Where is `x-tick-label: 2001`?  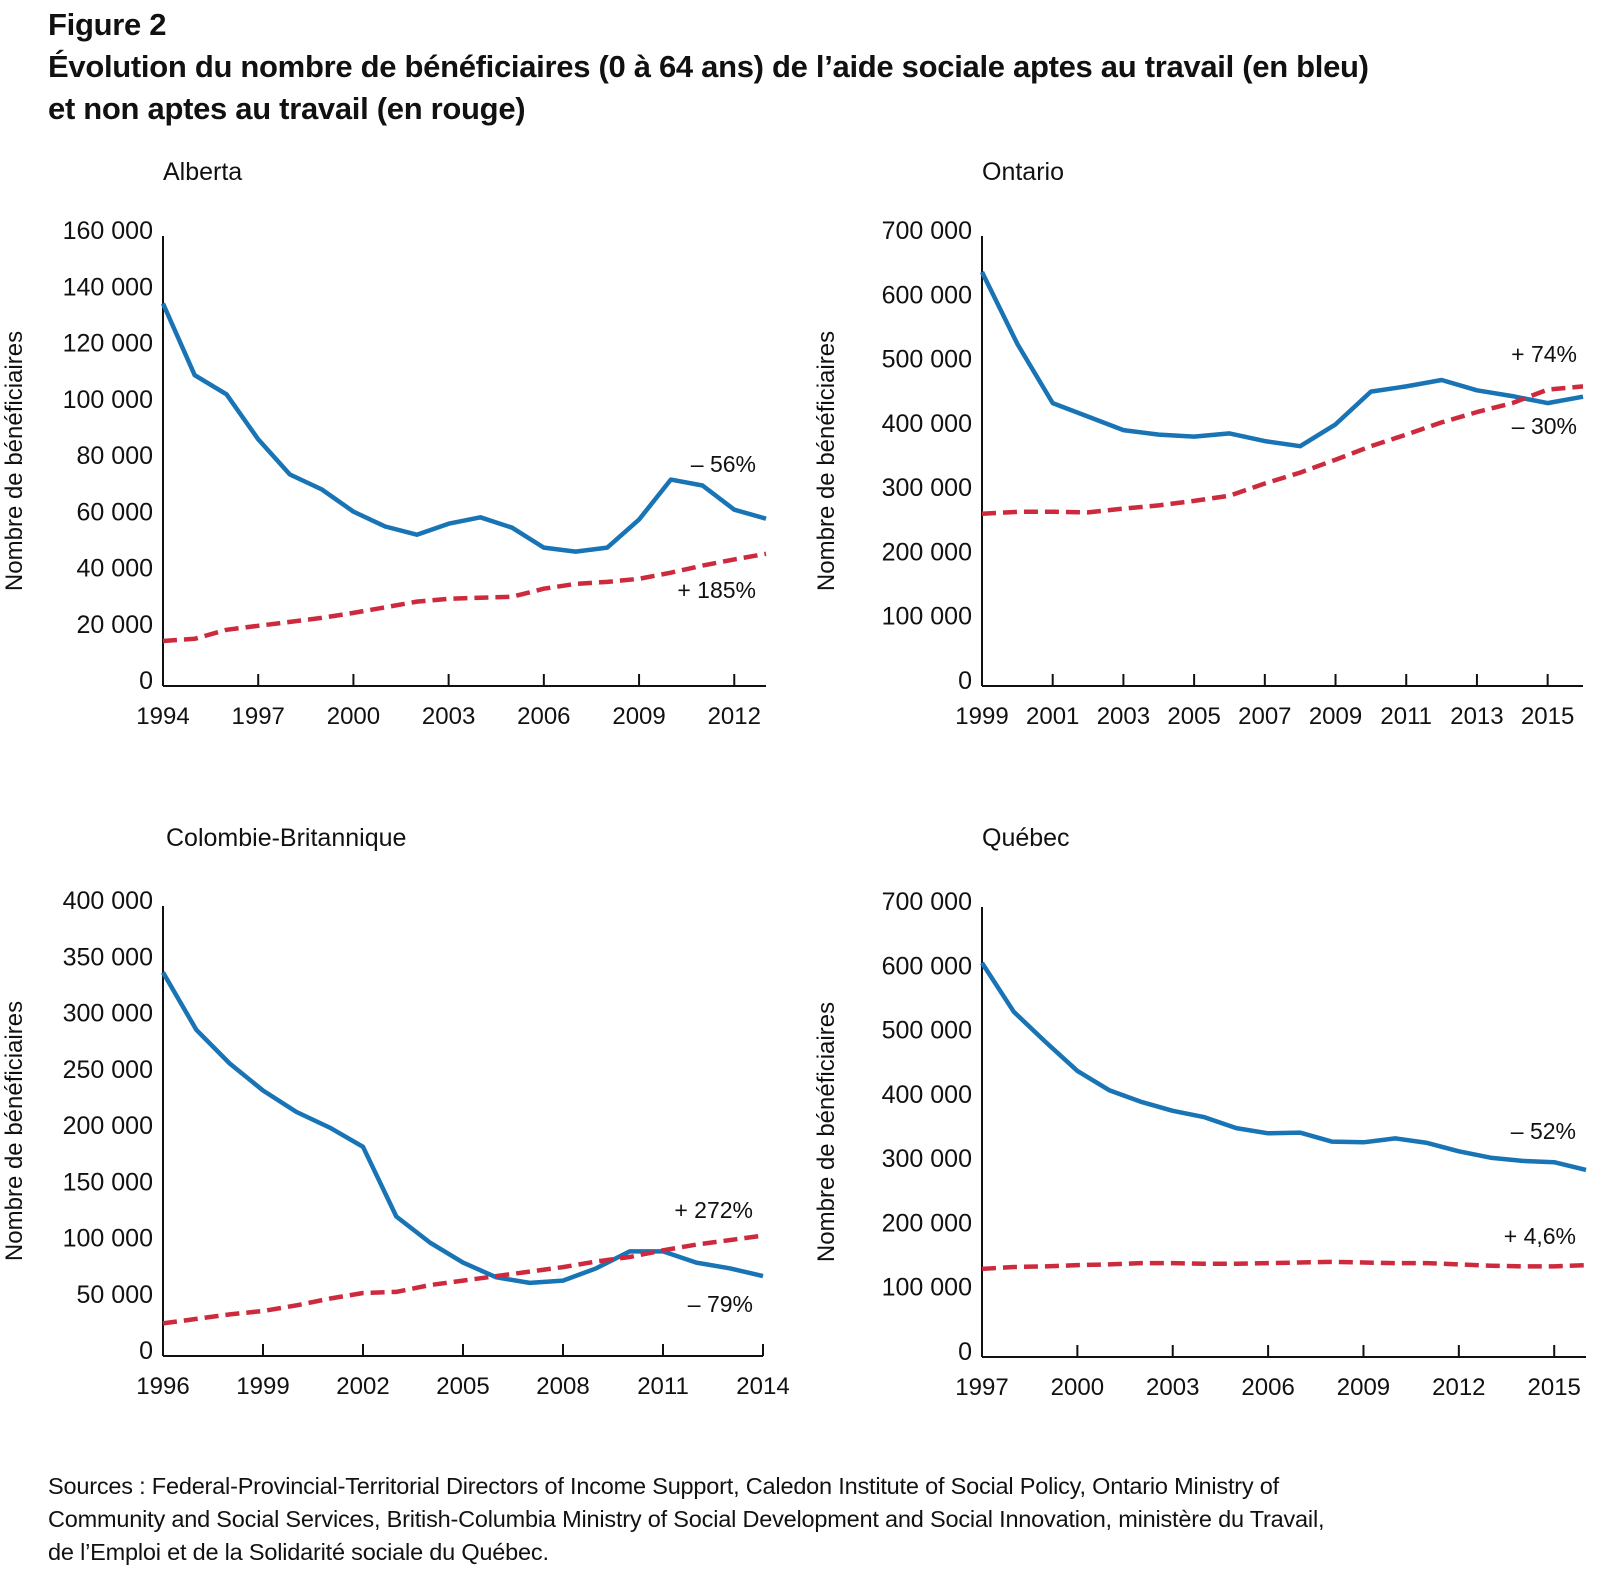 x-tick-label: 2001 is located at coordinates (1052, 716).